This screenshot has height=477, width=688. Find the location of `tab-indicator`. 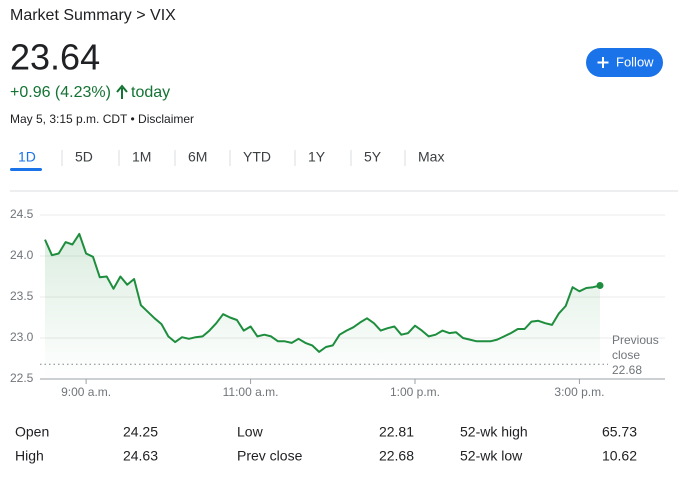

tab-indicator is located at coordinates (26, 169).